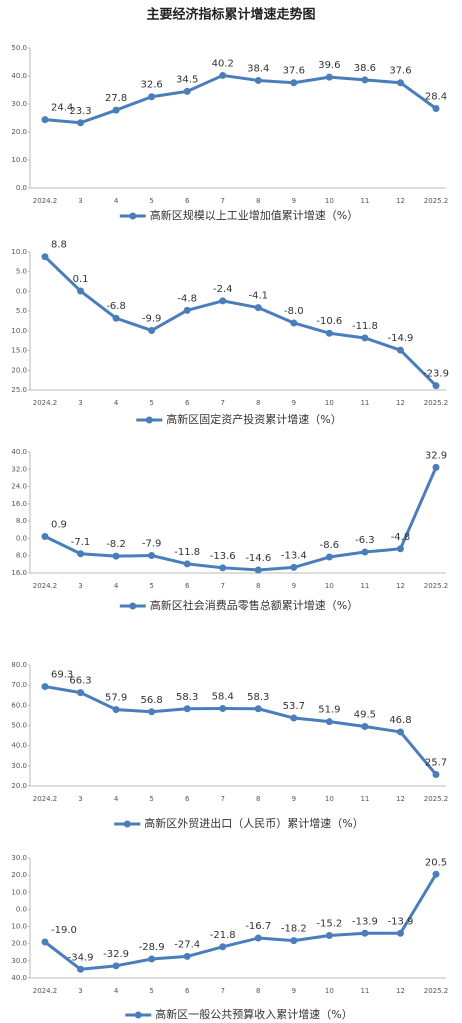 Image resolution: width=462 pixels, height=1023 pixels. I want to click on value-label: 38.4, so click(258, 68).